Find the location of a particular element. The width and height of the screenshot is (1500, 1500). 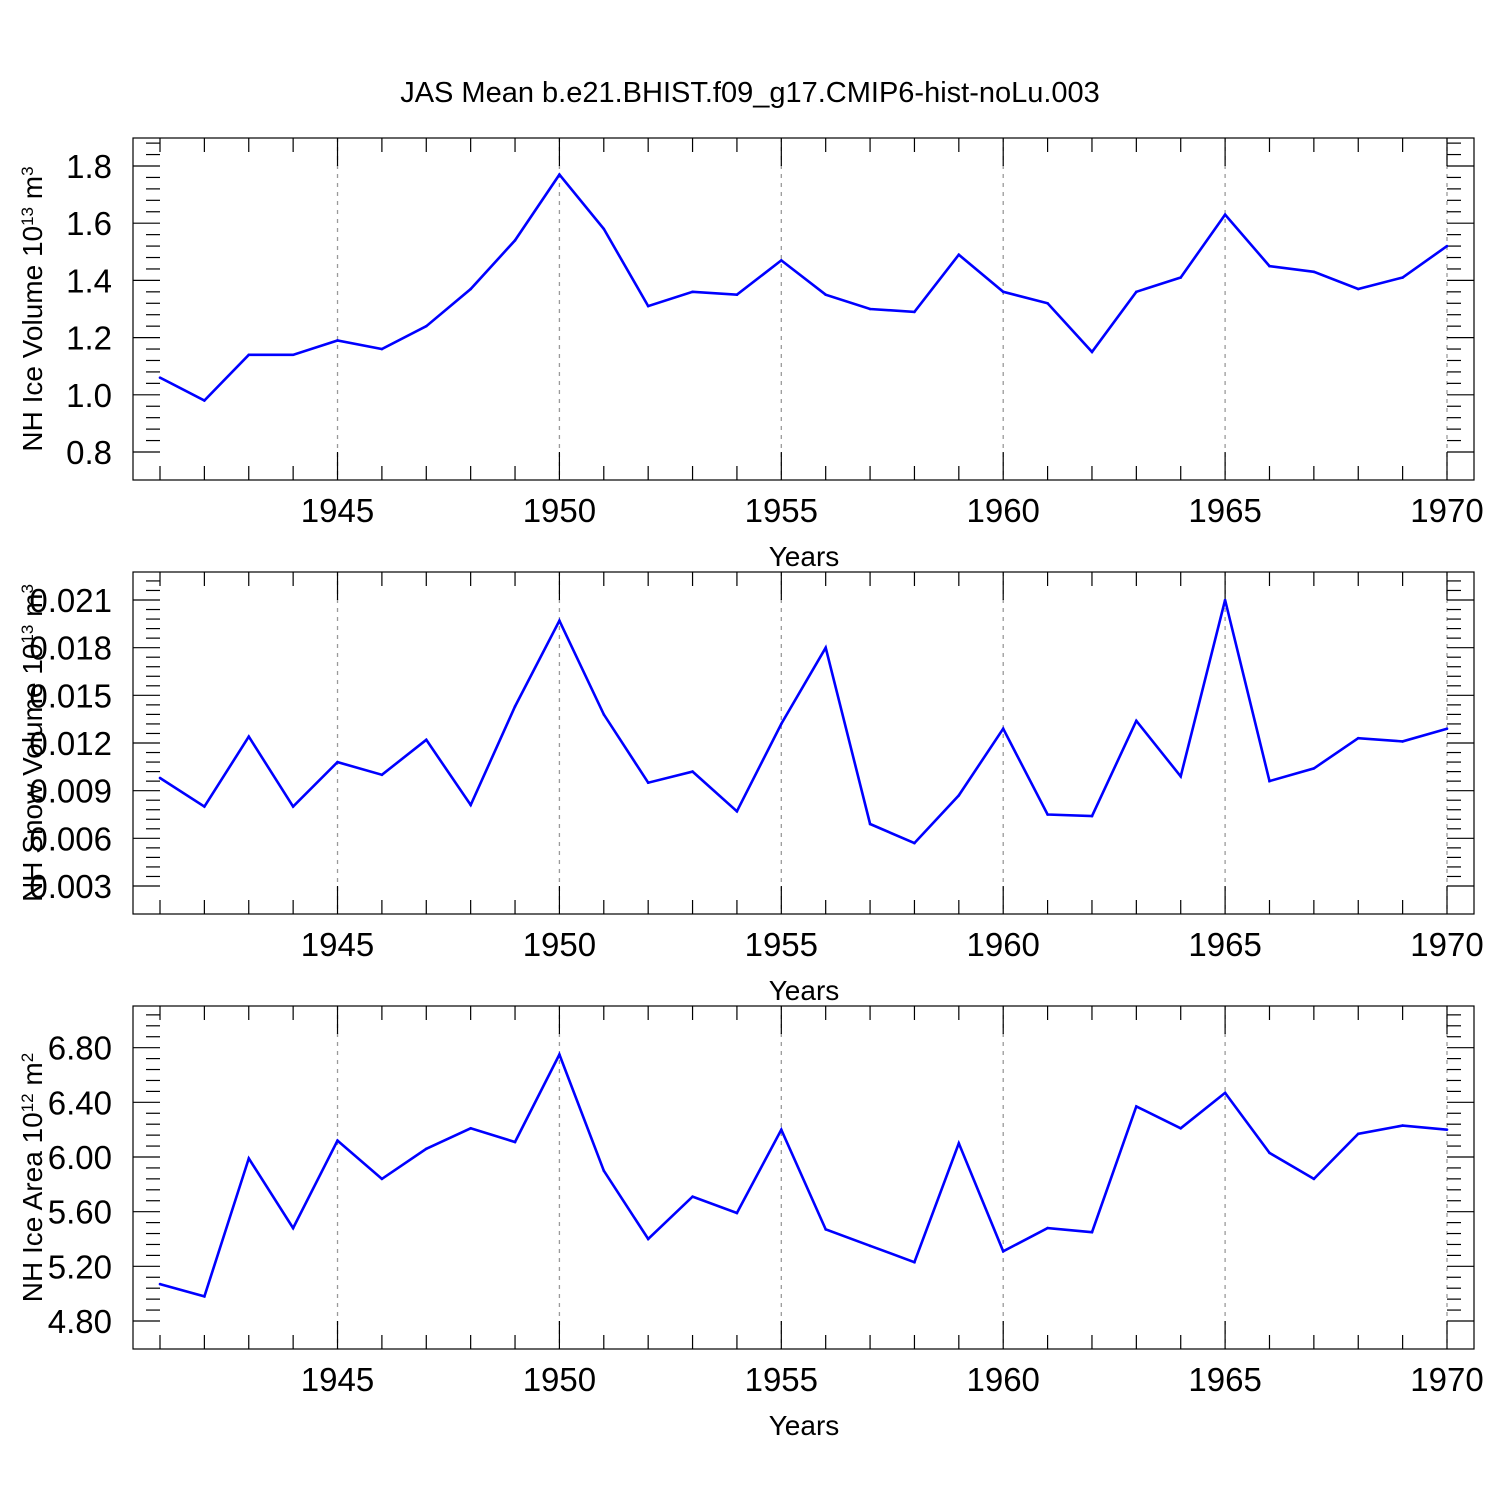

y-tick-label: 6.80 is located at coordinates (80, 1048).